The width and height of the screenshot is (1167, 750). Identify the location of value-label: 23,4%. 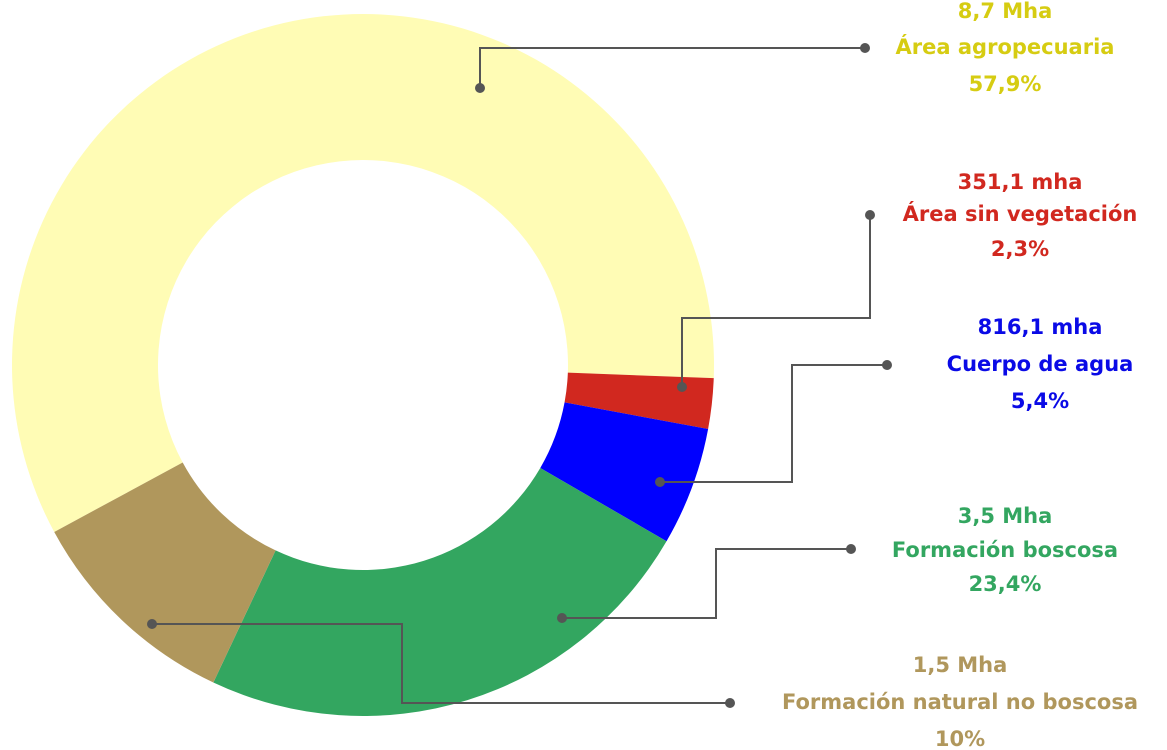
(1005, 584).